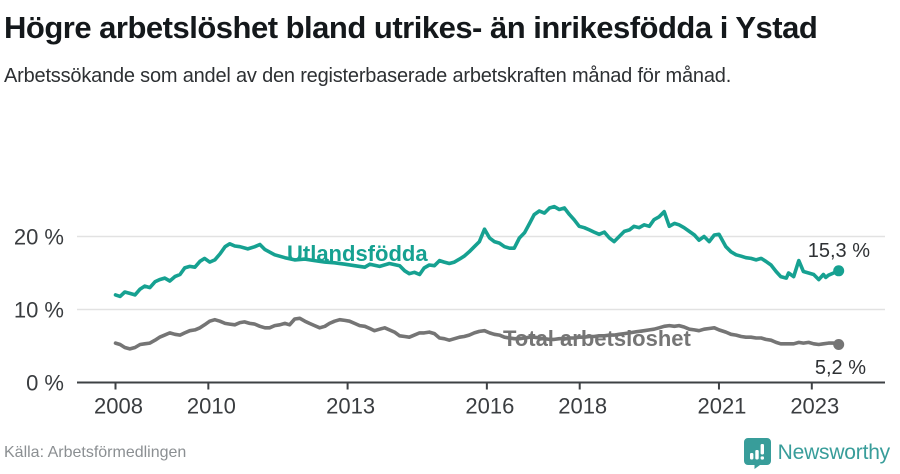  What do you see at coordinates (95, 452) in the screenshot?
I see `source-note: Källa: Arbetsförmedlingen` at bounding box center [95, 452].